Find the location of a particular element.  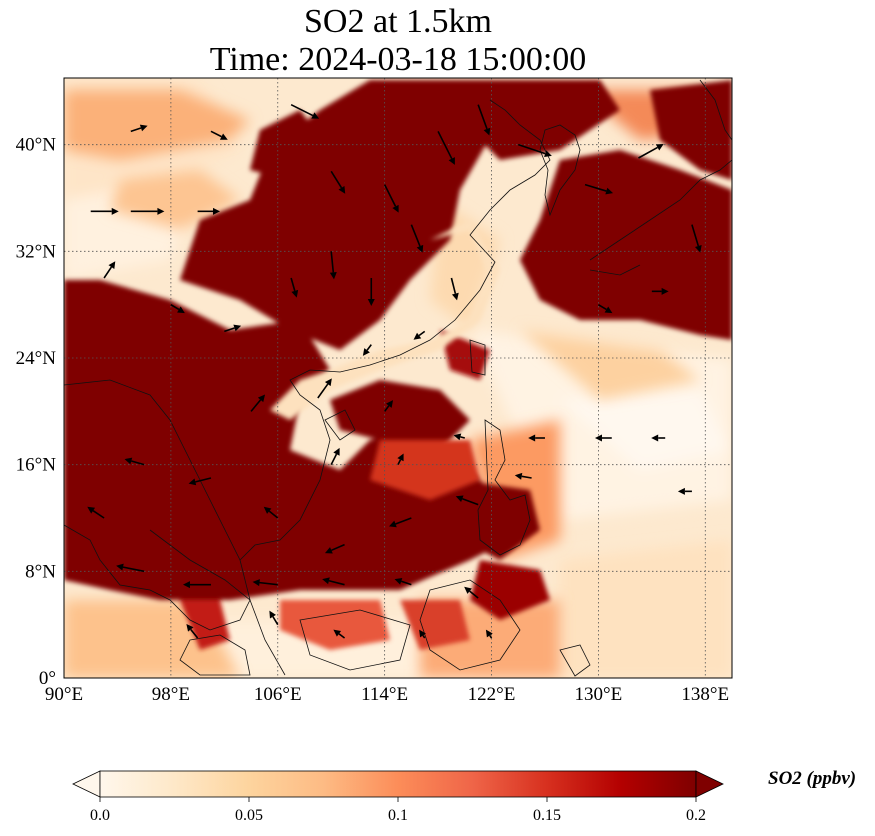

moderate-concentration-zones is located at coordinates (380, 545).